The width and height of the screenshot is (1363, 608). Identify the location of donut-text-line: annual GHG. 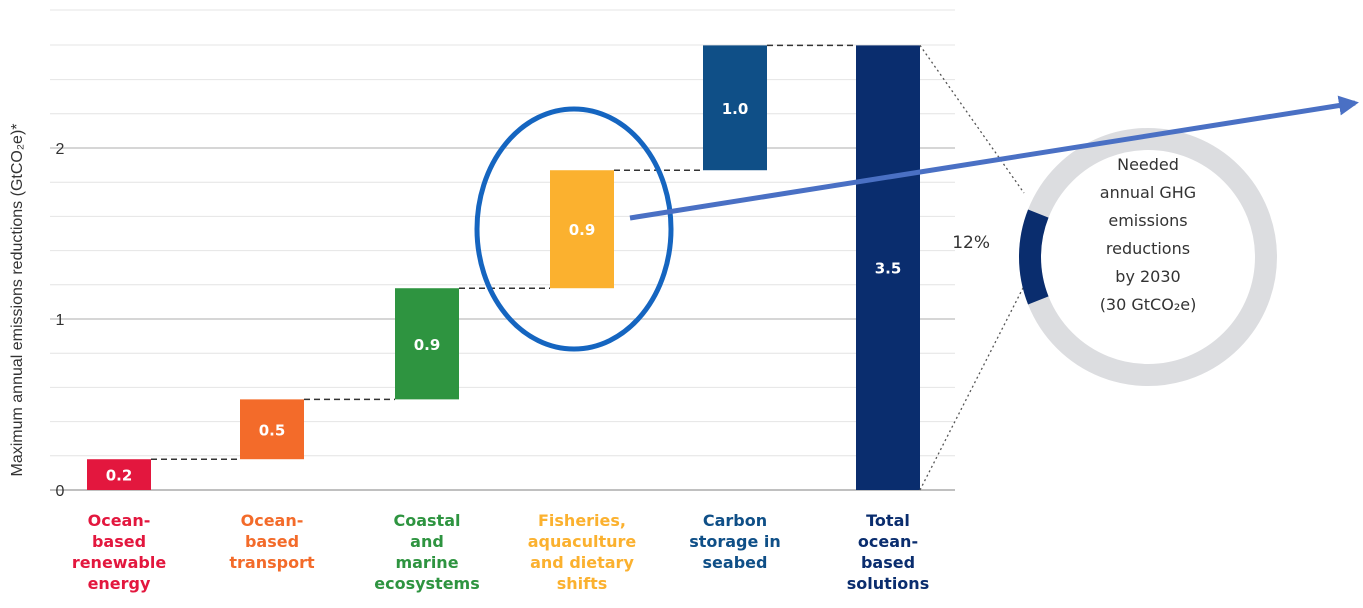
(1148, 192).